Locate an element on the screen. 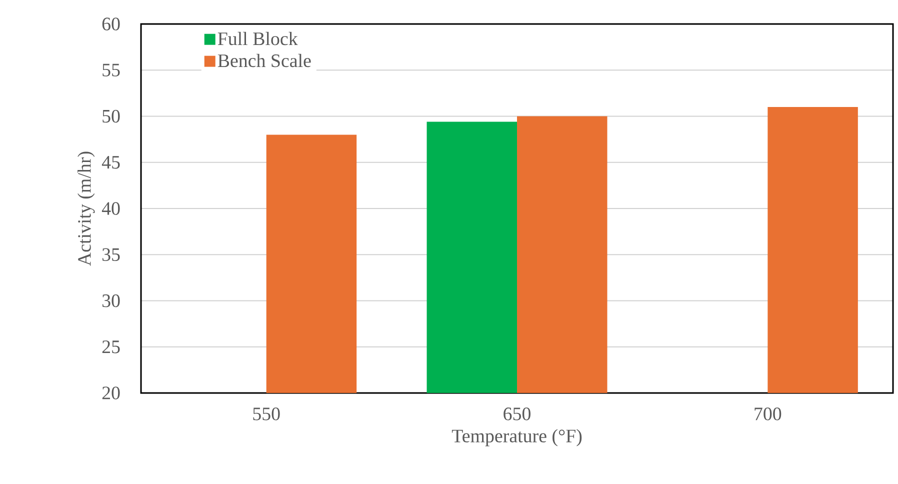 This screenshot has width=898, height=484. x-axis-title: Temperature (°F) is located at coordinates (517, 437).